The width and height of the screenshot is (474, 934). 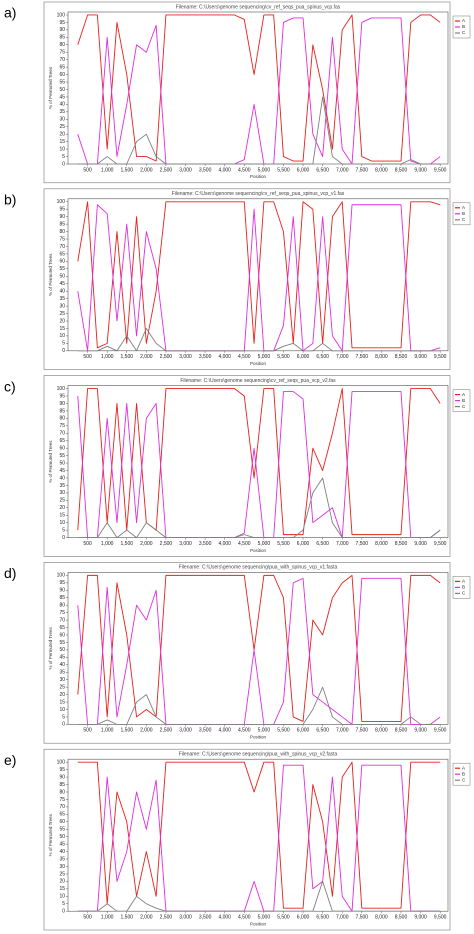 I want to click on y-tick-label: 70, so click(x=62, y=807).